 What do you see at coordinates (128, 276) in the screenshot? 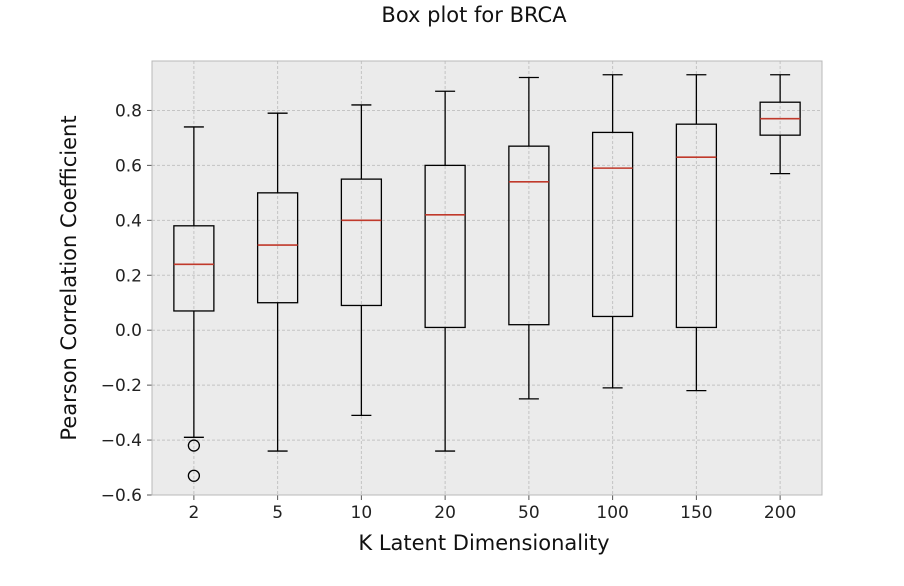
I see `y-tick-label: 0.2` at bounding box center [128, 276].